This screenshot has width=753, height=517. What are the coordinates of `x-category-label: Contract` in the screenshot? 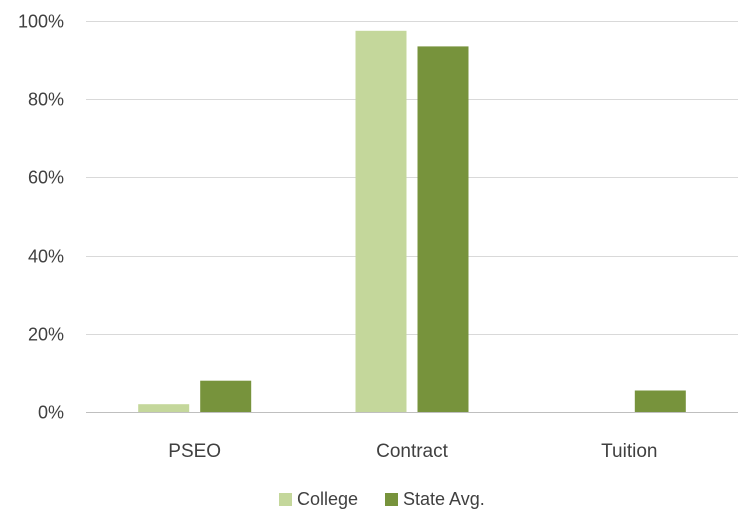 It's located at (412, 451).